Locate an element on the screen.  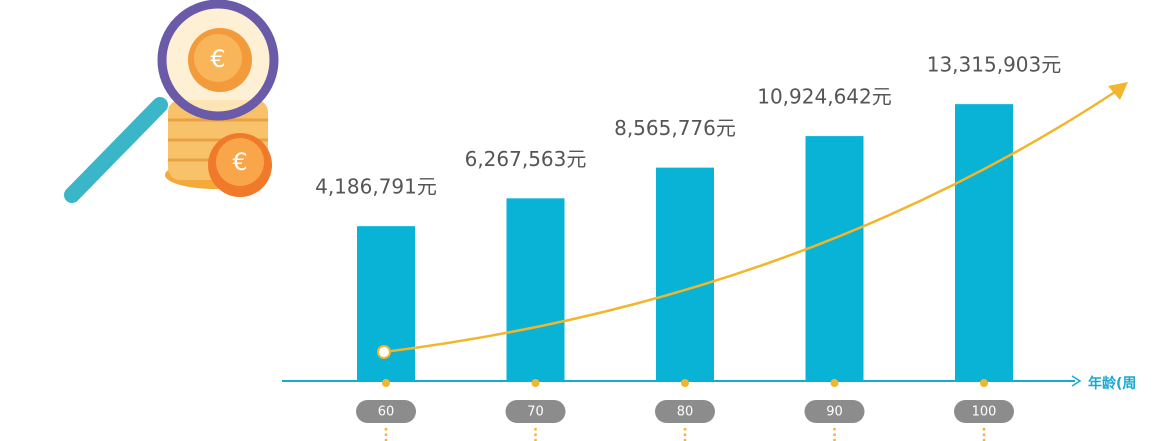
x-tick-label: 80 is located at coordinates (685, 412).